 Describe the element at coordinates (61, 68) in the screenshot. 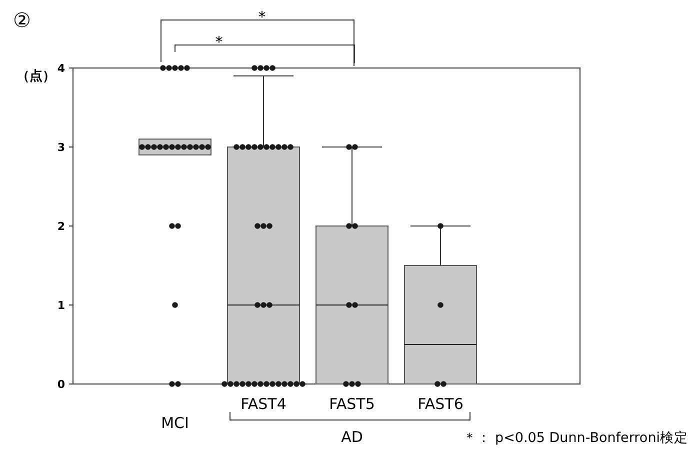

I see `y-tick-label: 4` at that location.